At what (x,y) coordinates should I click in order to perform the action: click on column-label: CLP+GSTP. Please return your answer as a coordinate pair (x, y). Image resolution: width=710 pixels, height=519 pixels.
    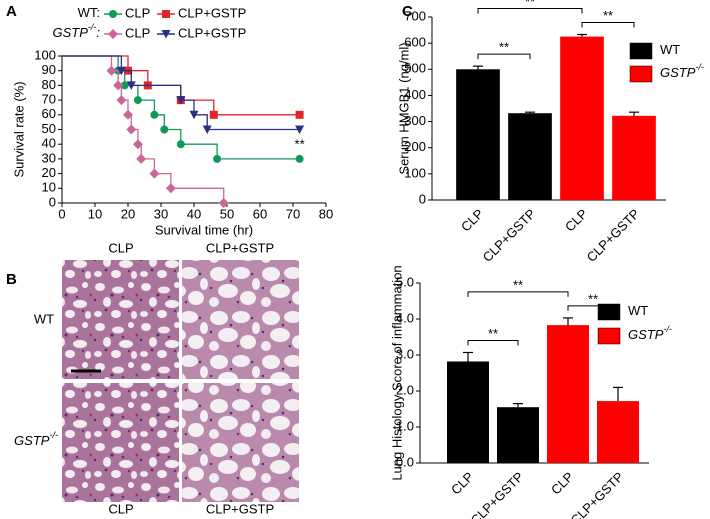
    Looking at the image, I should click on (240, 247).